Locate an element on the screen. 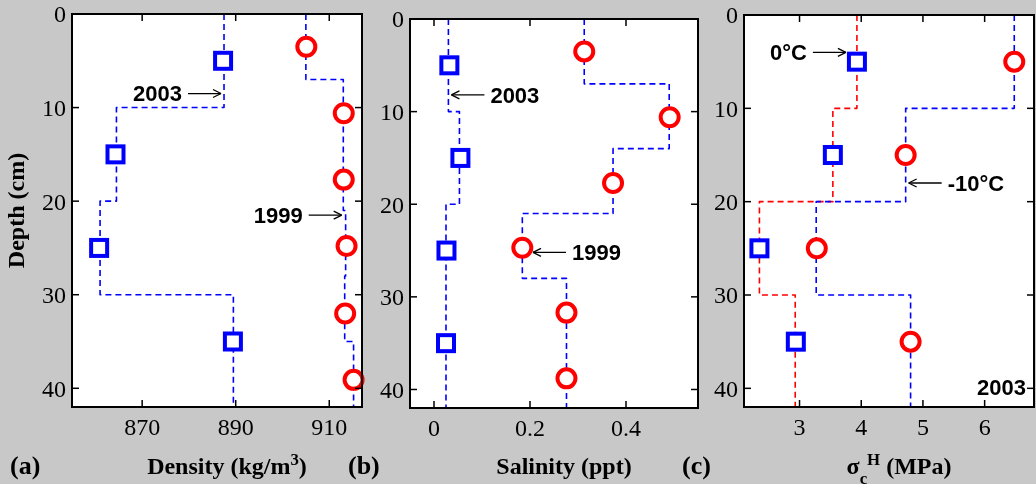 The image size is (1036, 484). x-tick-label: 0.4 is located at coordinates (626, 428).